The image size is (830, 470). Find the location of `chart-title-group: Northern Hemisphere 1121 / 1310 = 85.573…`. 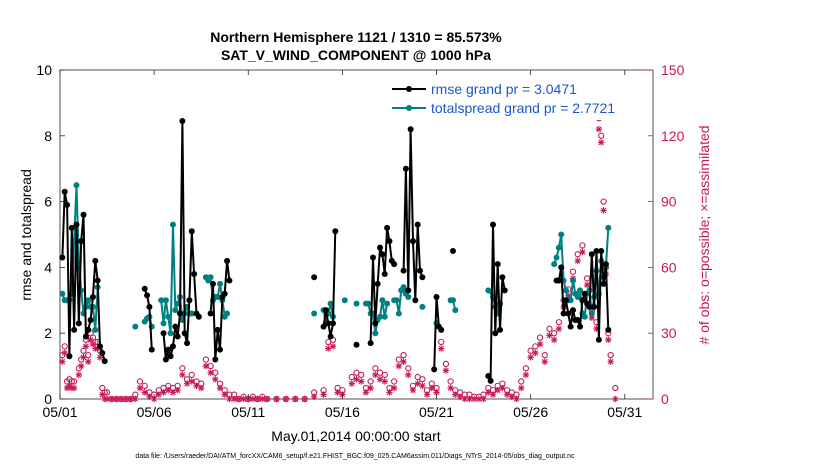

chart-title-group: Northern Hemisphere 1121 / 1310 = 85.573… is located at coordinates (356, 46).